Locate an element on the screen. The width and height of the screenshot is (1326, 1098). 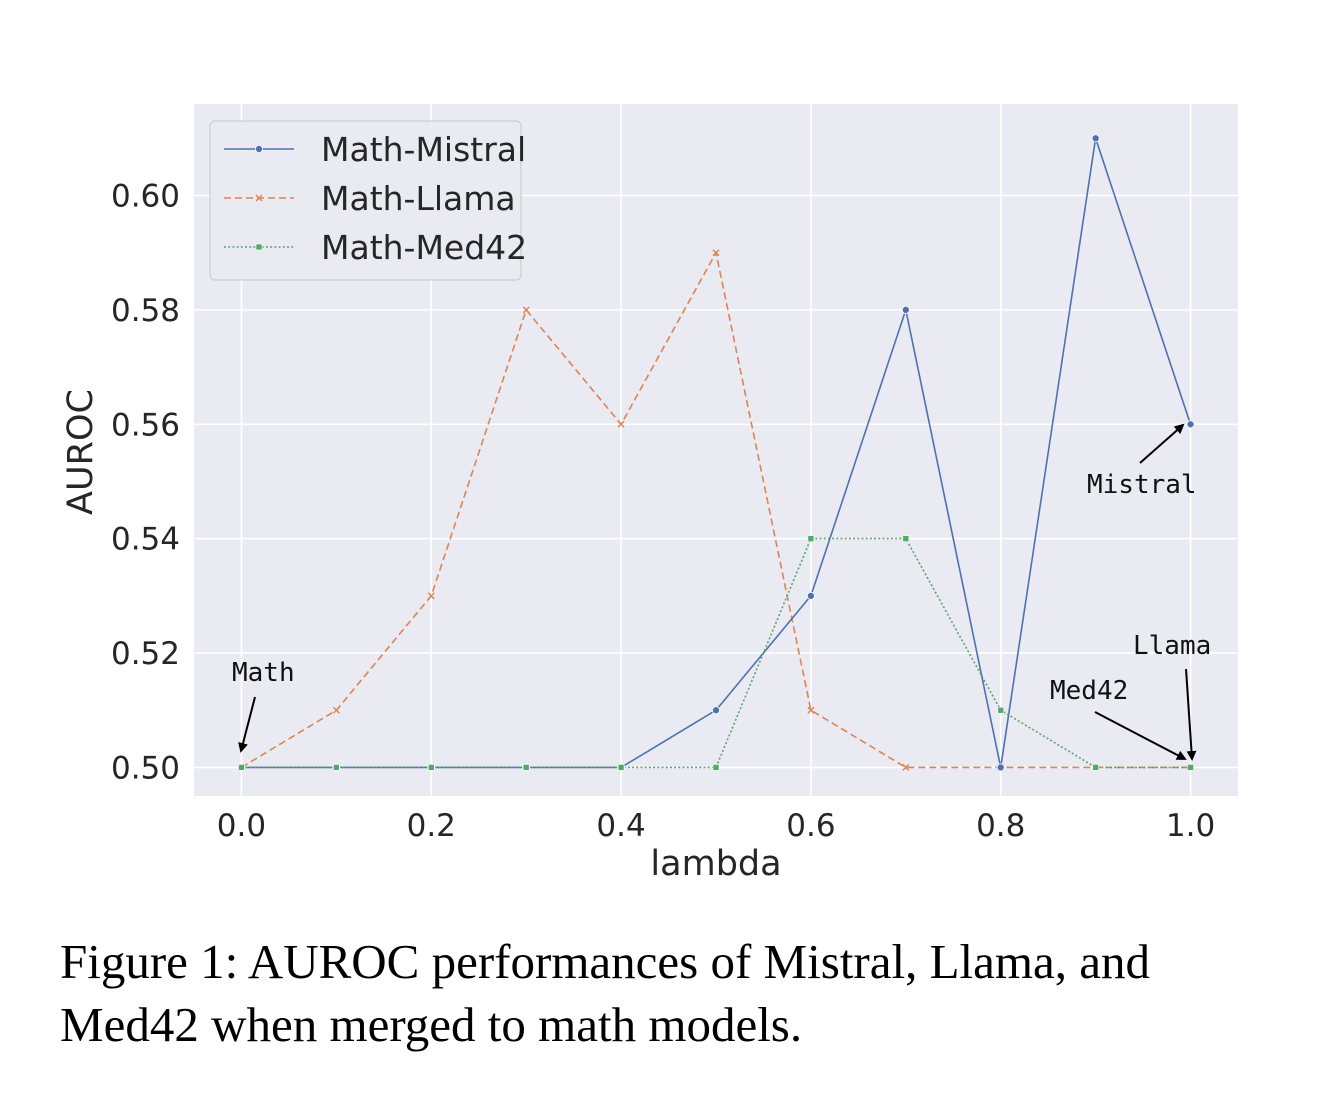
legend-label: Math-Mistral is located at coordinates (423, 149).